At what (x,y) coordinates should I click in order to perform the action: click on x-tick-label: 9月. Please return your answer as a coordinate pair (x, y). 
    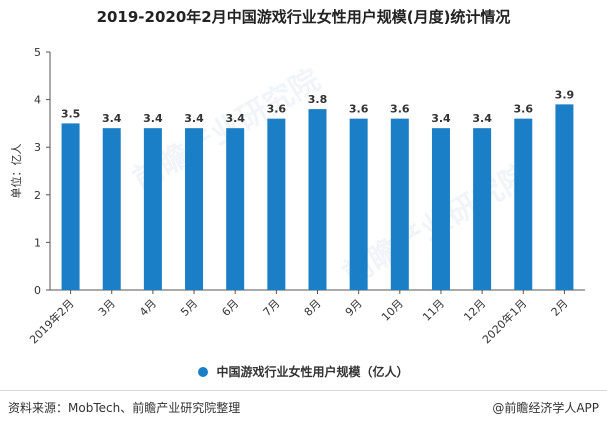
    Looking at the image, I should click on (354, 308).